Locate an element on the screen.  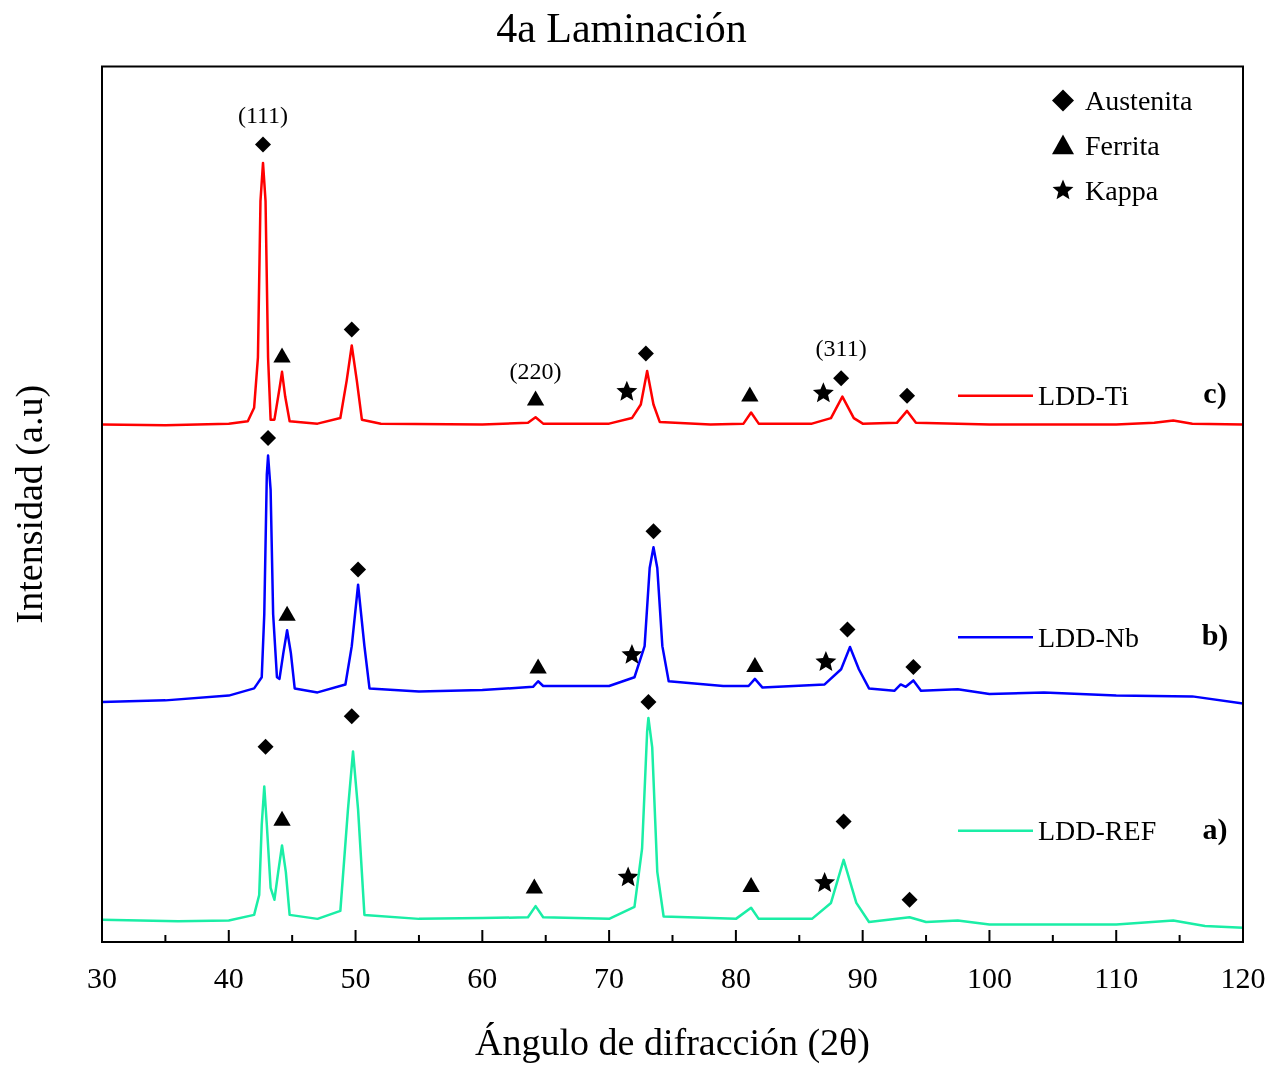
annotation: b) is located at coordinates (1215, 635).